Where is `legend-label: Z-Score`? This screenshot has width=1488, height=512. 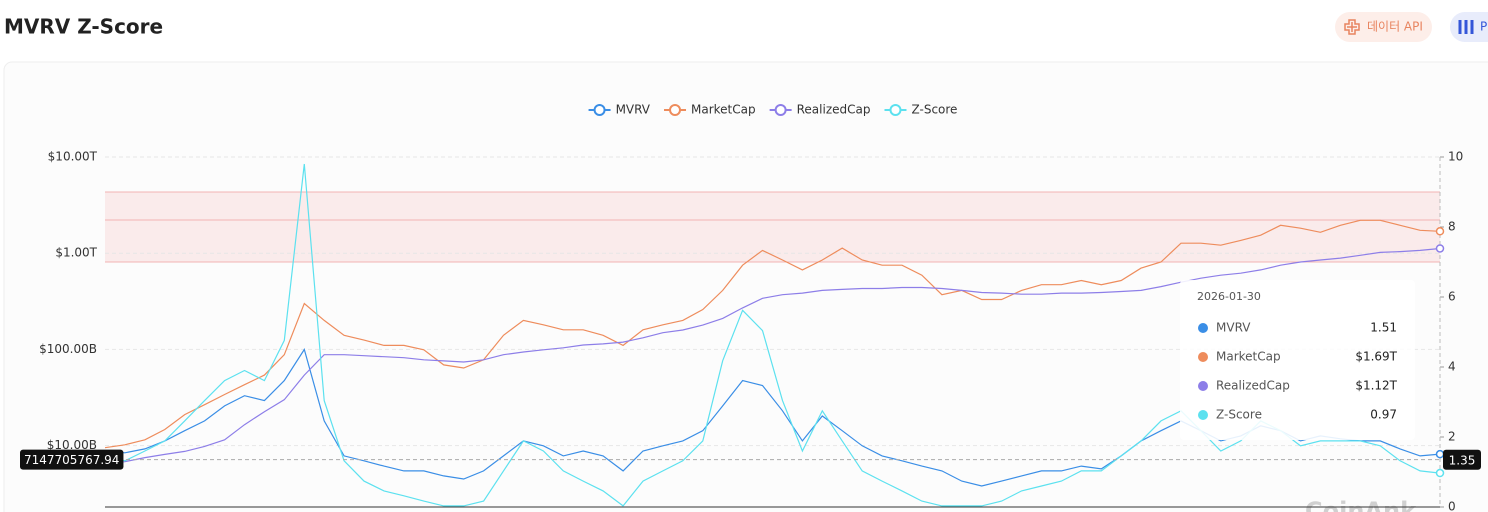
legend-label: Z-Score is located at coordinates (934, 110).